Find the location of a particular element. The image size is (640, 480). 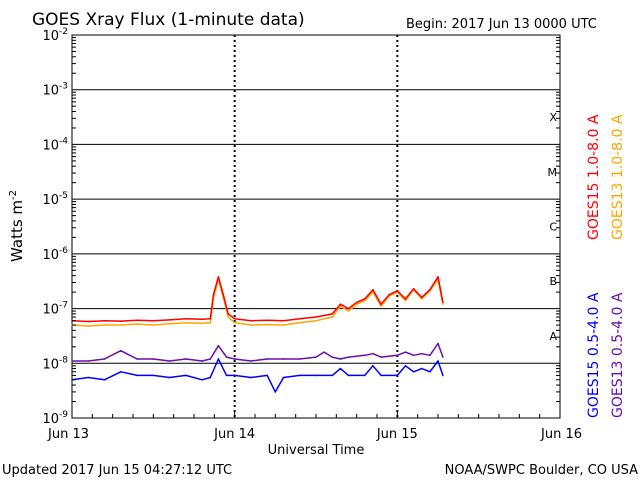

flare-class-b: B is located at coordinates (553, 281).